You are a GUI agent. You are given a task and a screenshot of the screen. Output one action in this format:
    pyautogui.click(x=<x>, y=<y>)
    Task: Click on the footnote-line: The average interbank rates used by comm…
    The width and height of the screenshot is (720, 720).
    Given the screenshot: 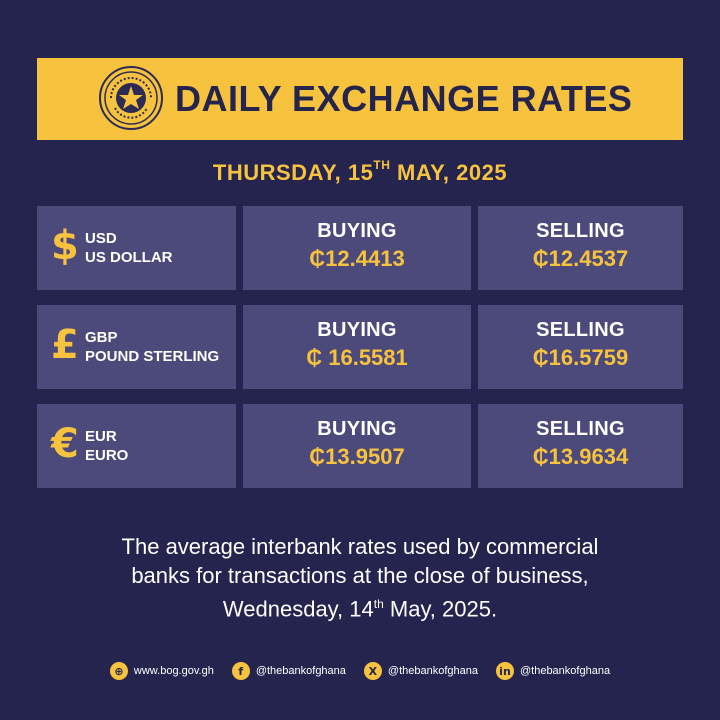 What is the action you would take?
    pyautogui.click(x=360, y=546)
    